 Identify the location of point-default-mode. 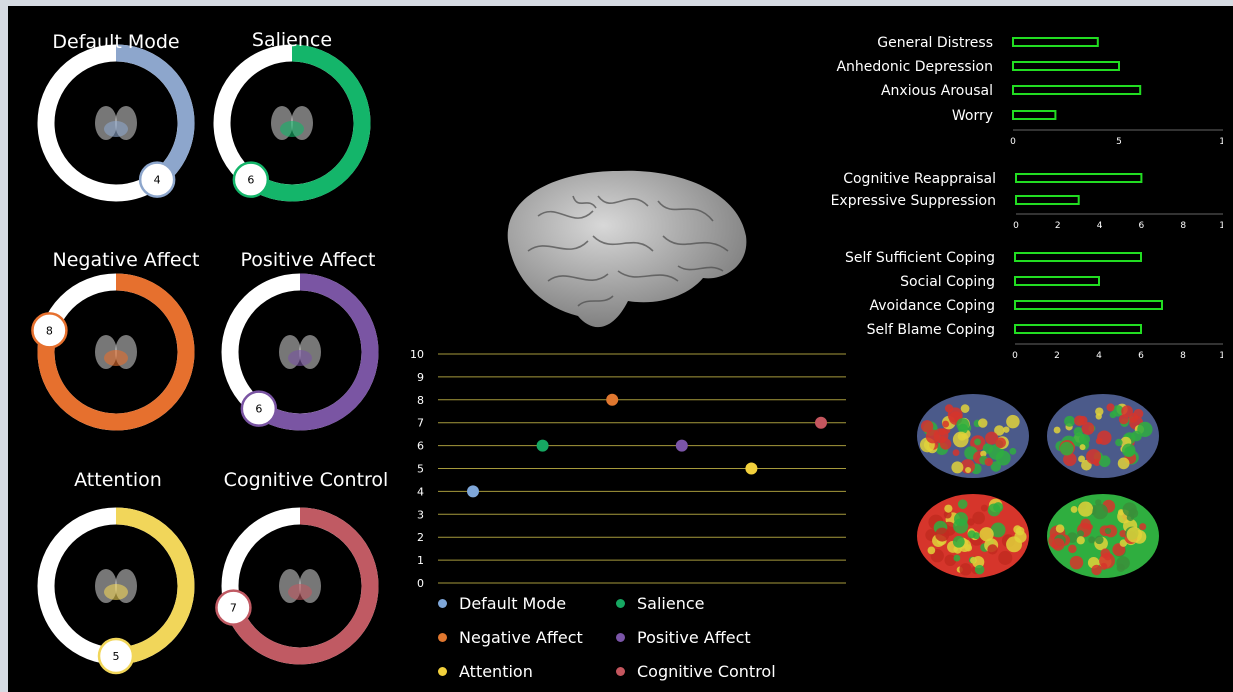
(473, 491).